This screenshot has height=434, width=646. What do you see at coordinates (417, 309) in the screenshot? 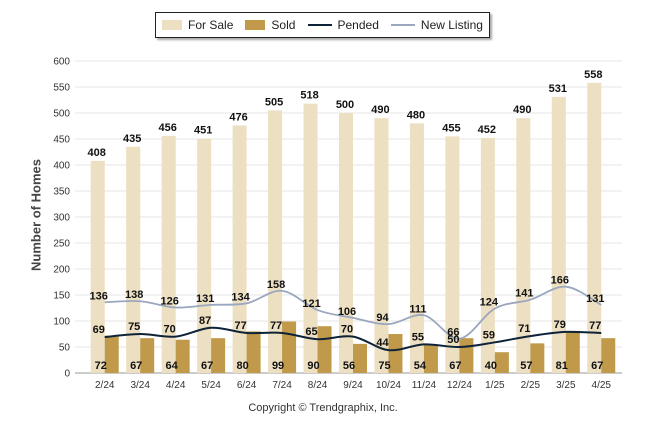
I see `data-label-new-listing: 111` at bounding box center [417, 309].